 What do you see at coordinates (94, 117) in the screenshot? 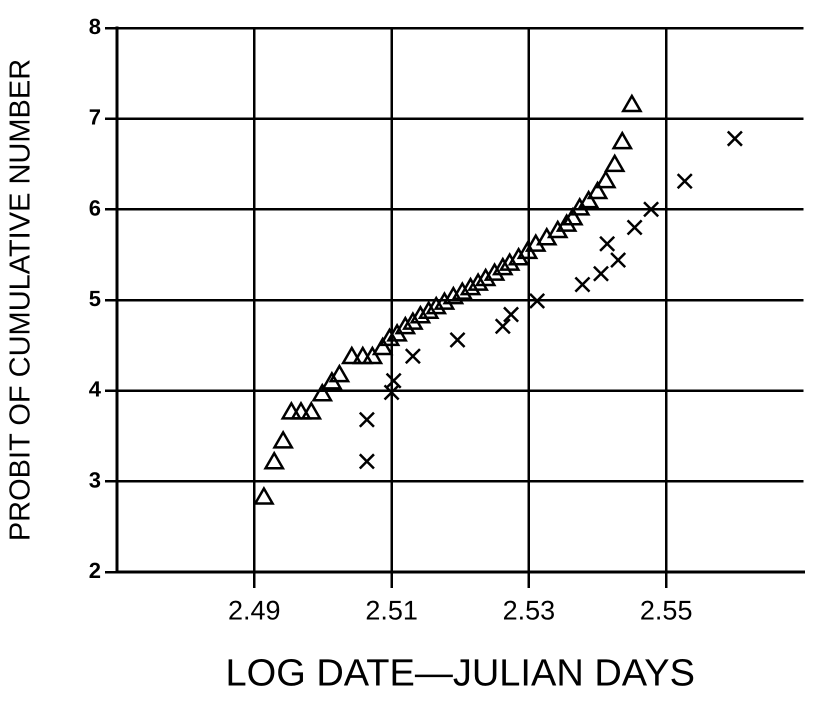
I see `y-tick-label: 7` at bounding box center [94, 117].